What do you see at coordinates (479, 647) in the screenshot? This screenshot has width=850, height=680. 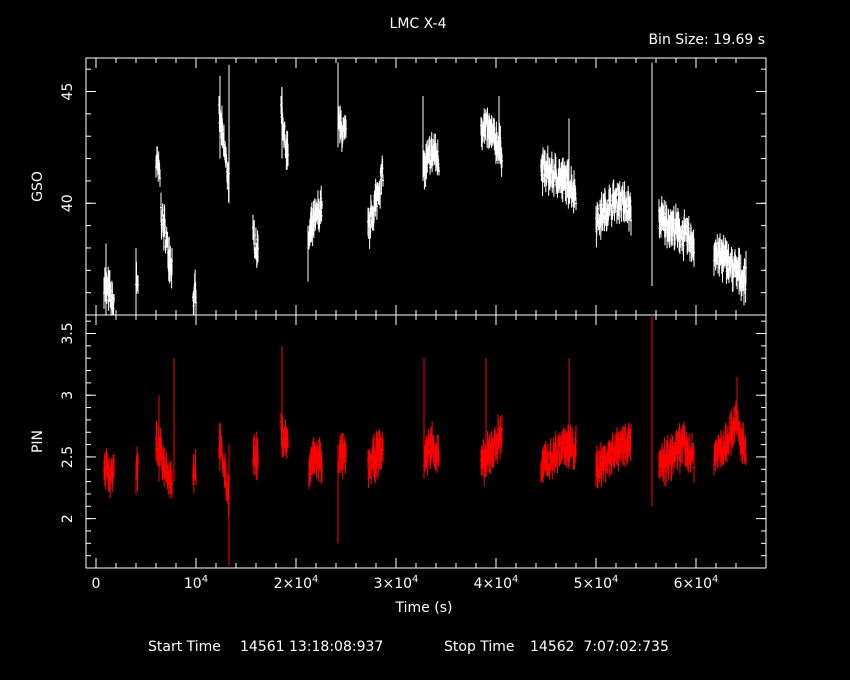 I see `stop-time-label: Stop Time` at bounding box center [479, 647].